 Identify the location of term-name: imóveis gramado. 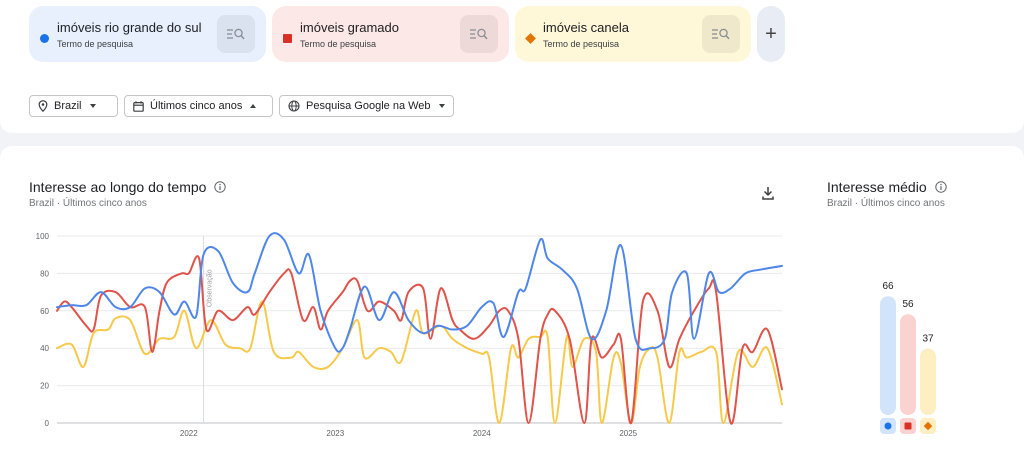
(349, 27).